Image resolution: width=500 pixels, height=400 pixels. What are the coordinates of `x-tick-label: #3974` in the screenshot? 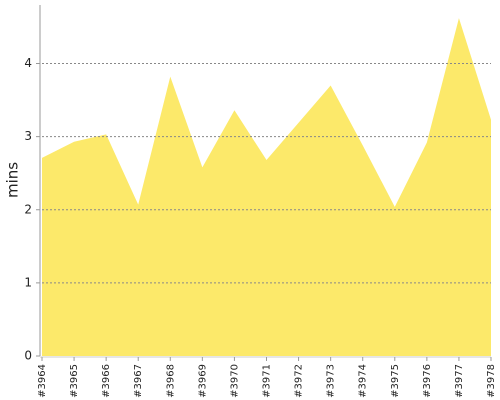 It's located at (363, 381).